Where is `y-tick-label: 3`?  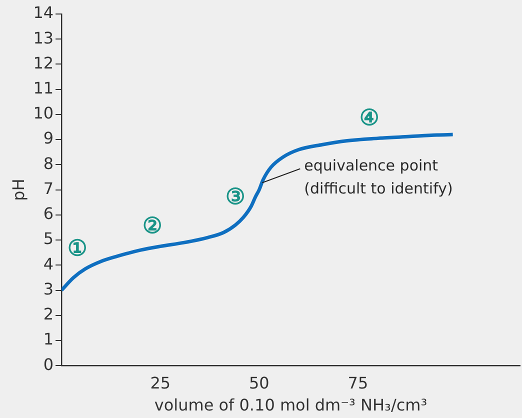 y-tick-label: 3 is located at coordinates (48, 288).